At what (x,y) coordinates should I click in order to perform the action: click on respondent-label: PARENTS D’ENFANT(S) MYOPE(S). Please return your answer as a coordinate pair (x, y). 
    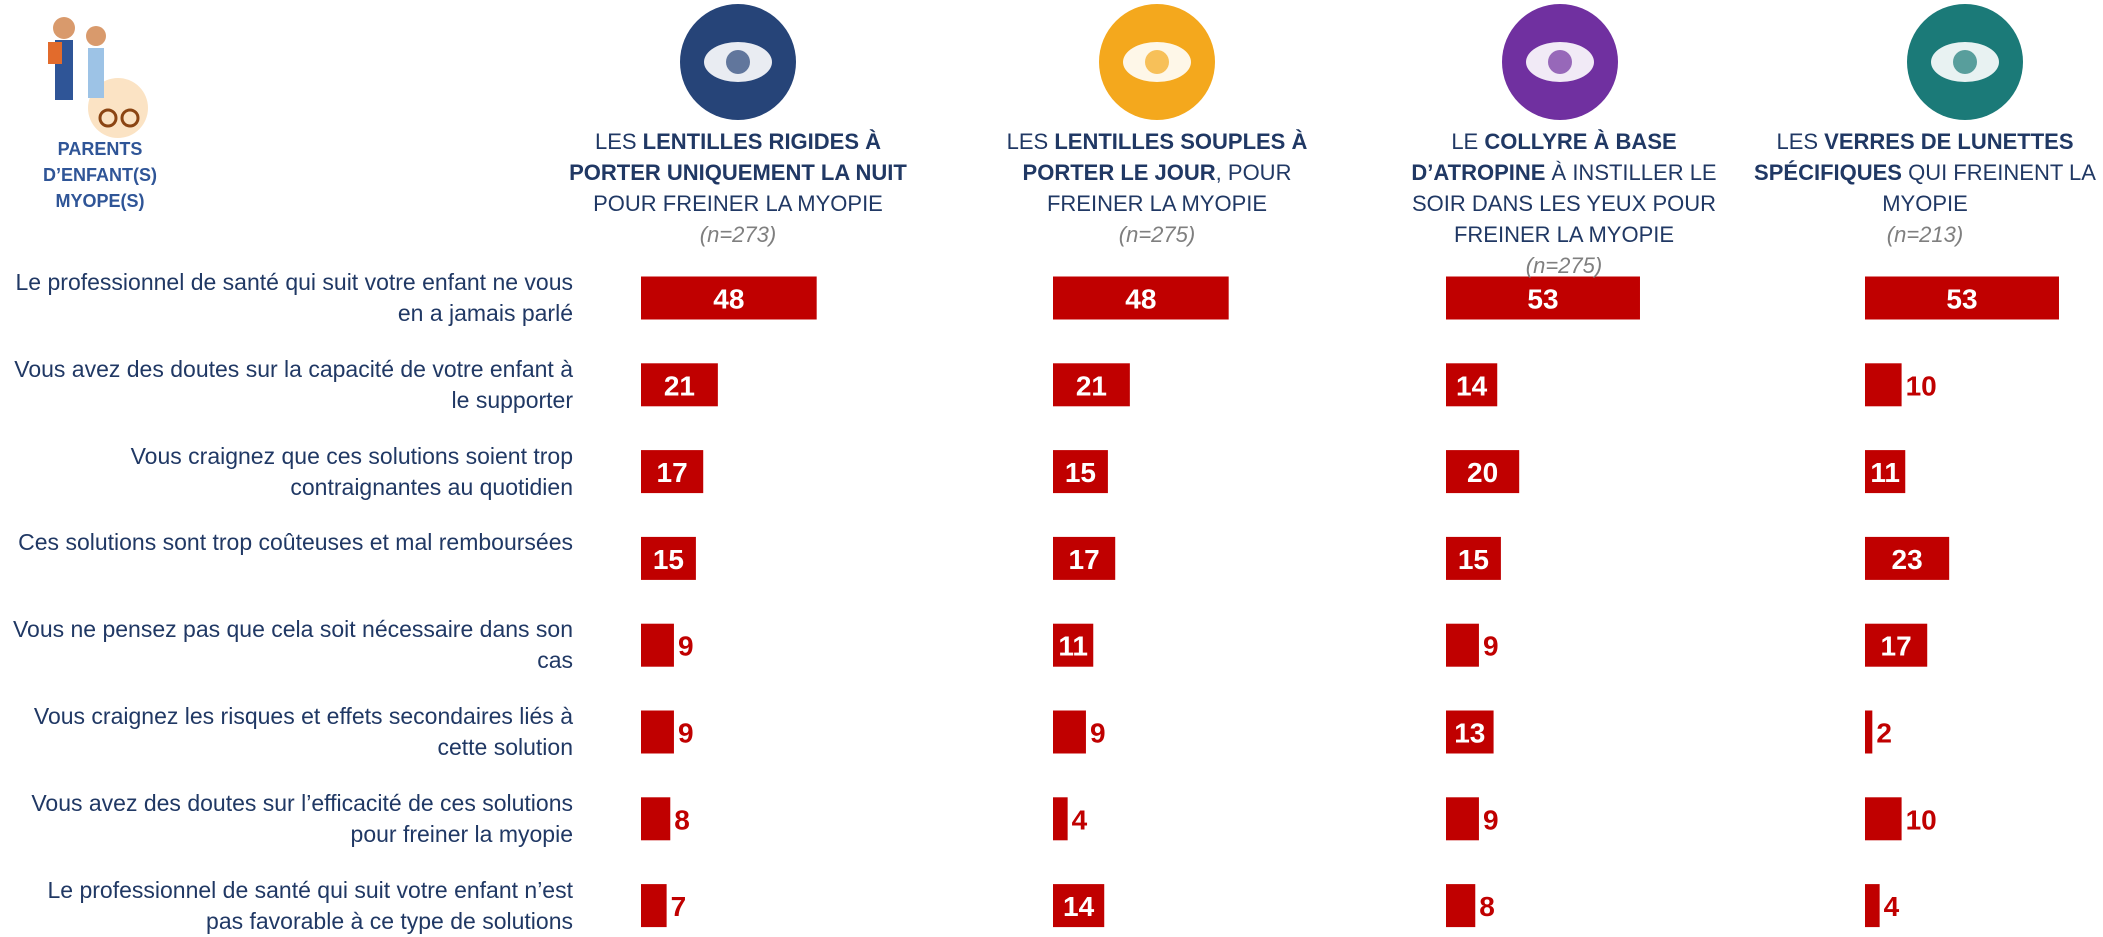
    Looking at the image, I should click on (100, 175).